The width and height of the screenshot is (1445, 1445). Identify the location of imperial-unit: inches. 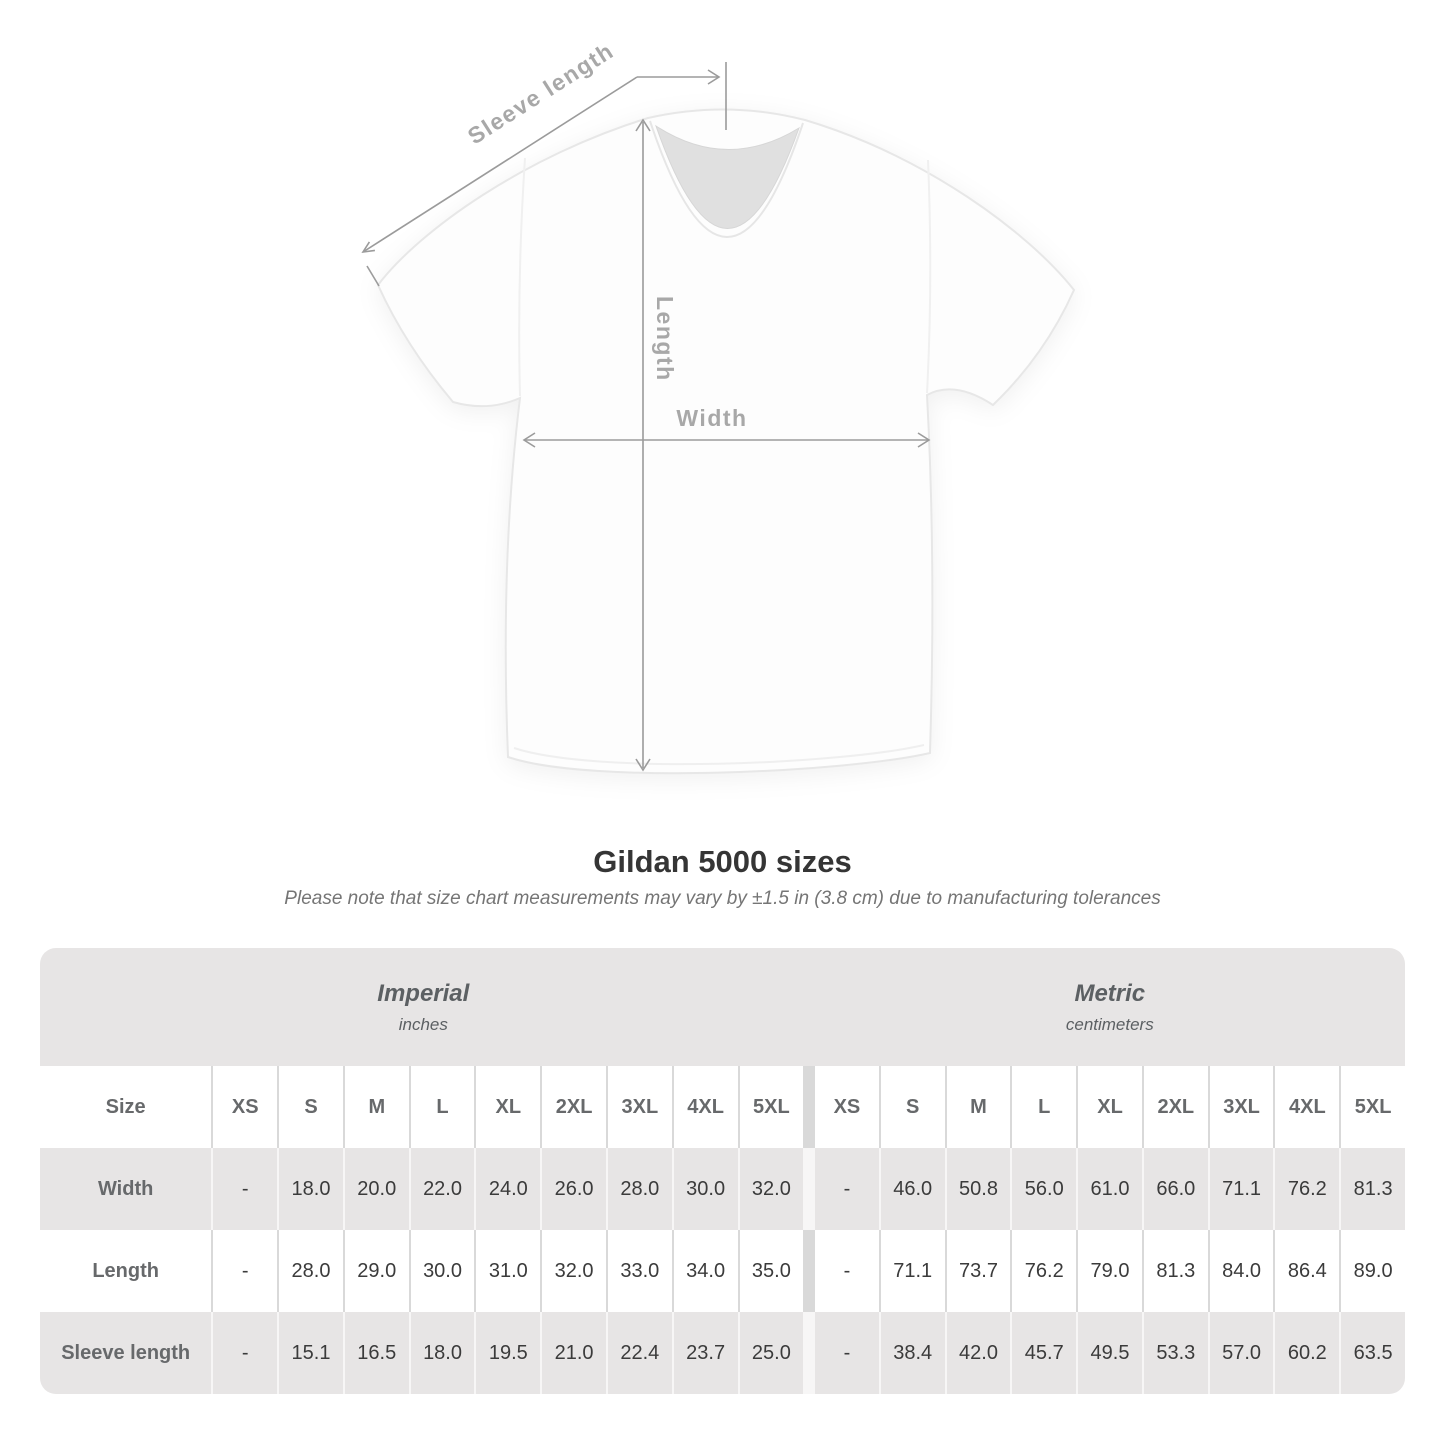
(423, 1024).